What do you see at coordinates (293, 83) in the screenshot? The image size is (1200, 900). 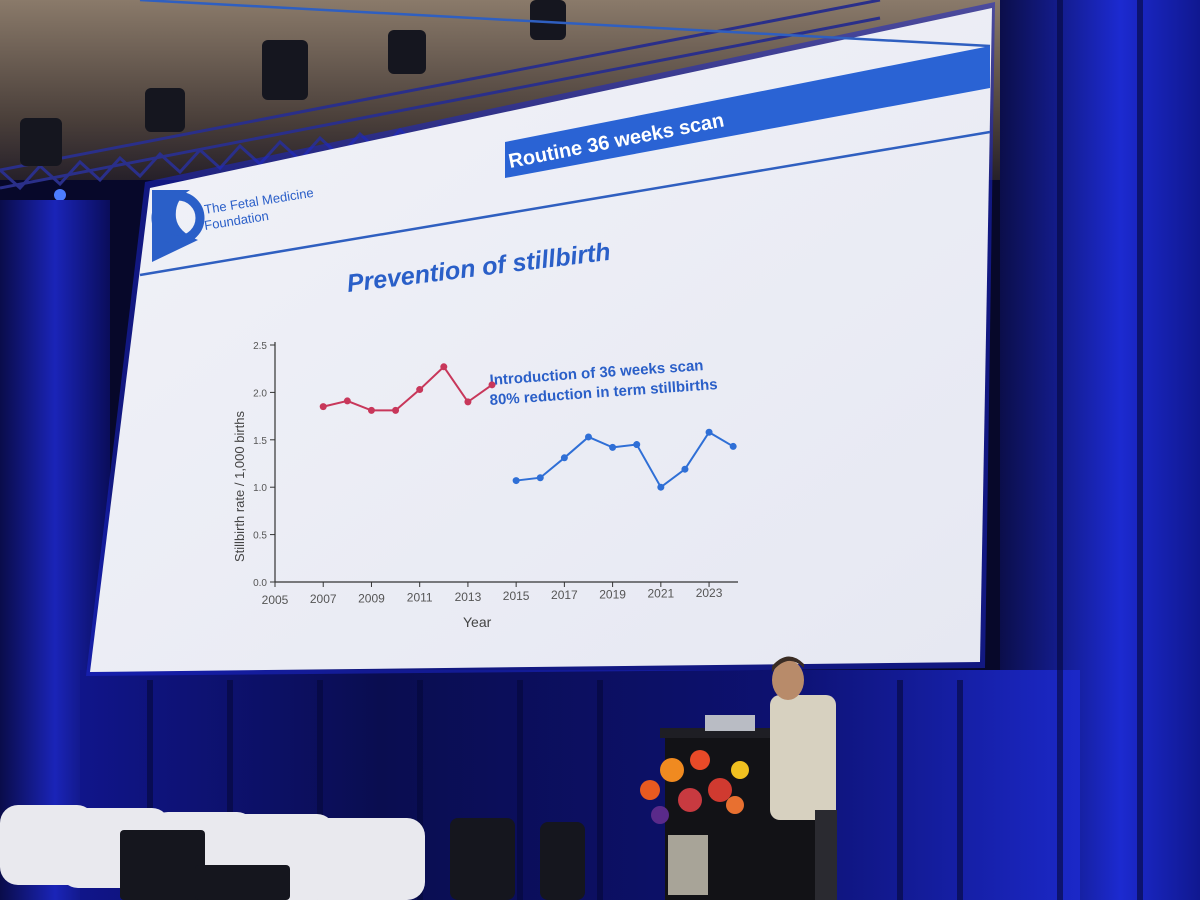 I see `stage-lights` at bounding box center [293, 83].